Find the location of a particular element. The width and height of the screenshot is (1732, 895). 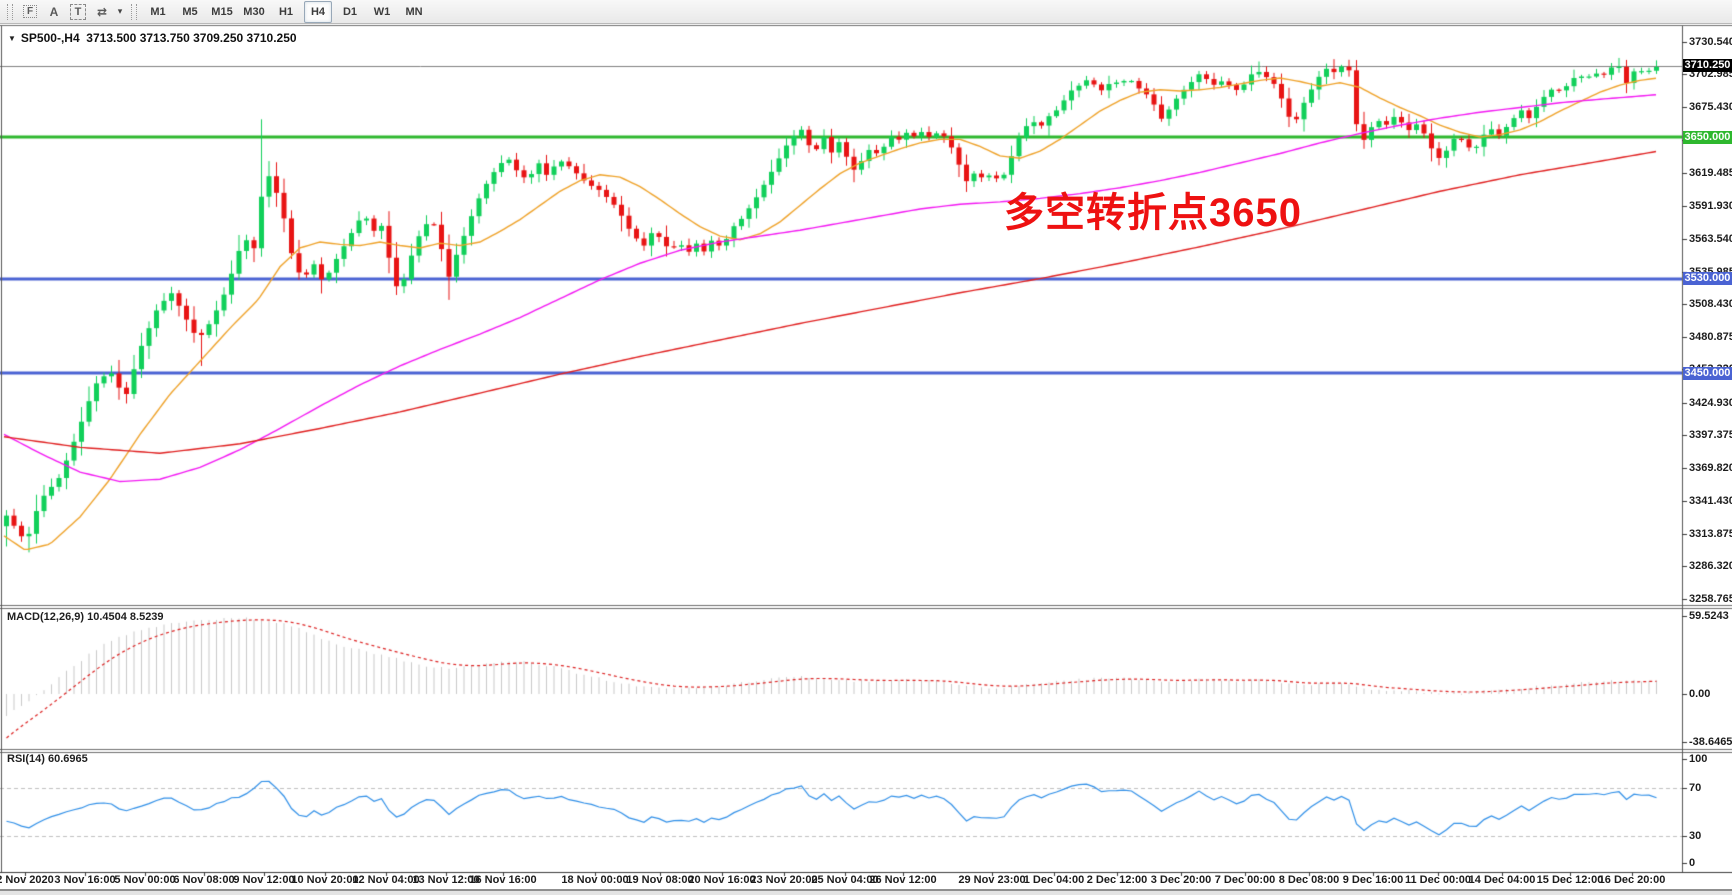

timeframe-button-mn: MN is located at coordinates (414, 11).